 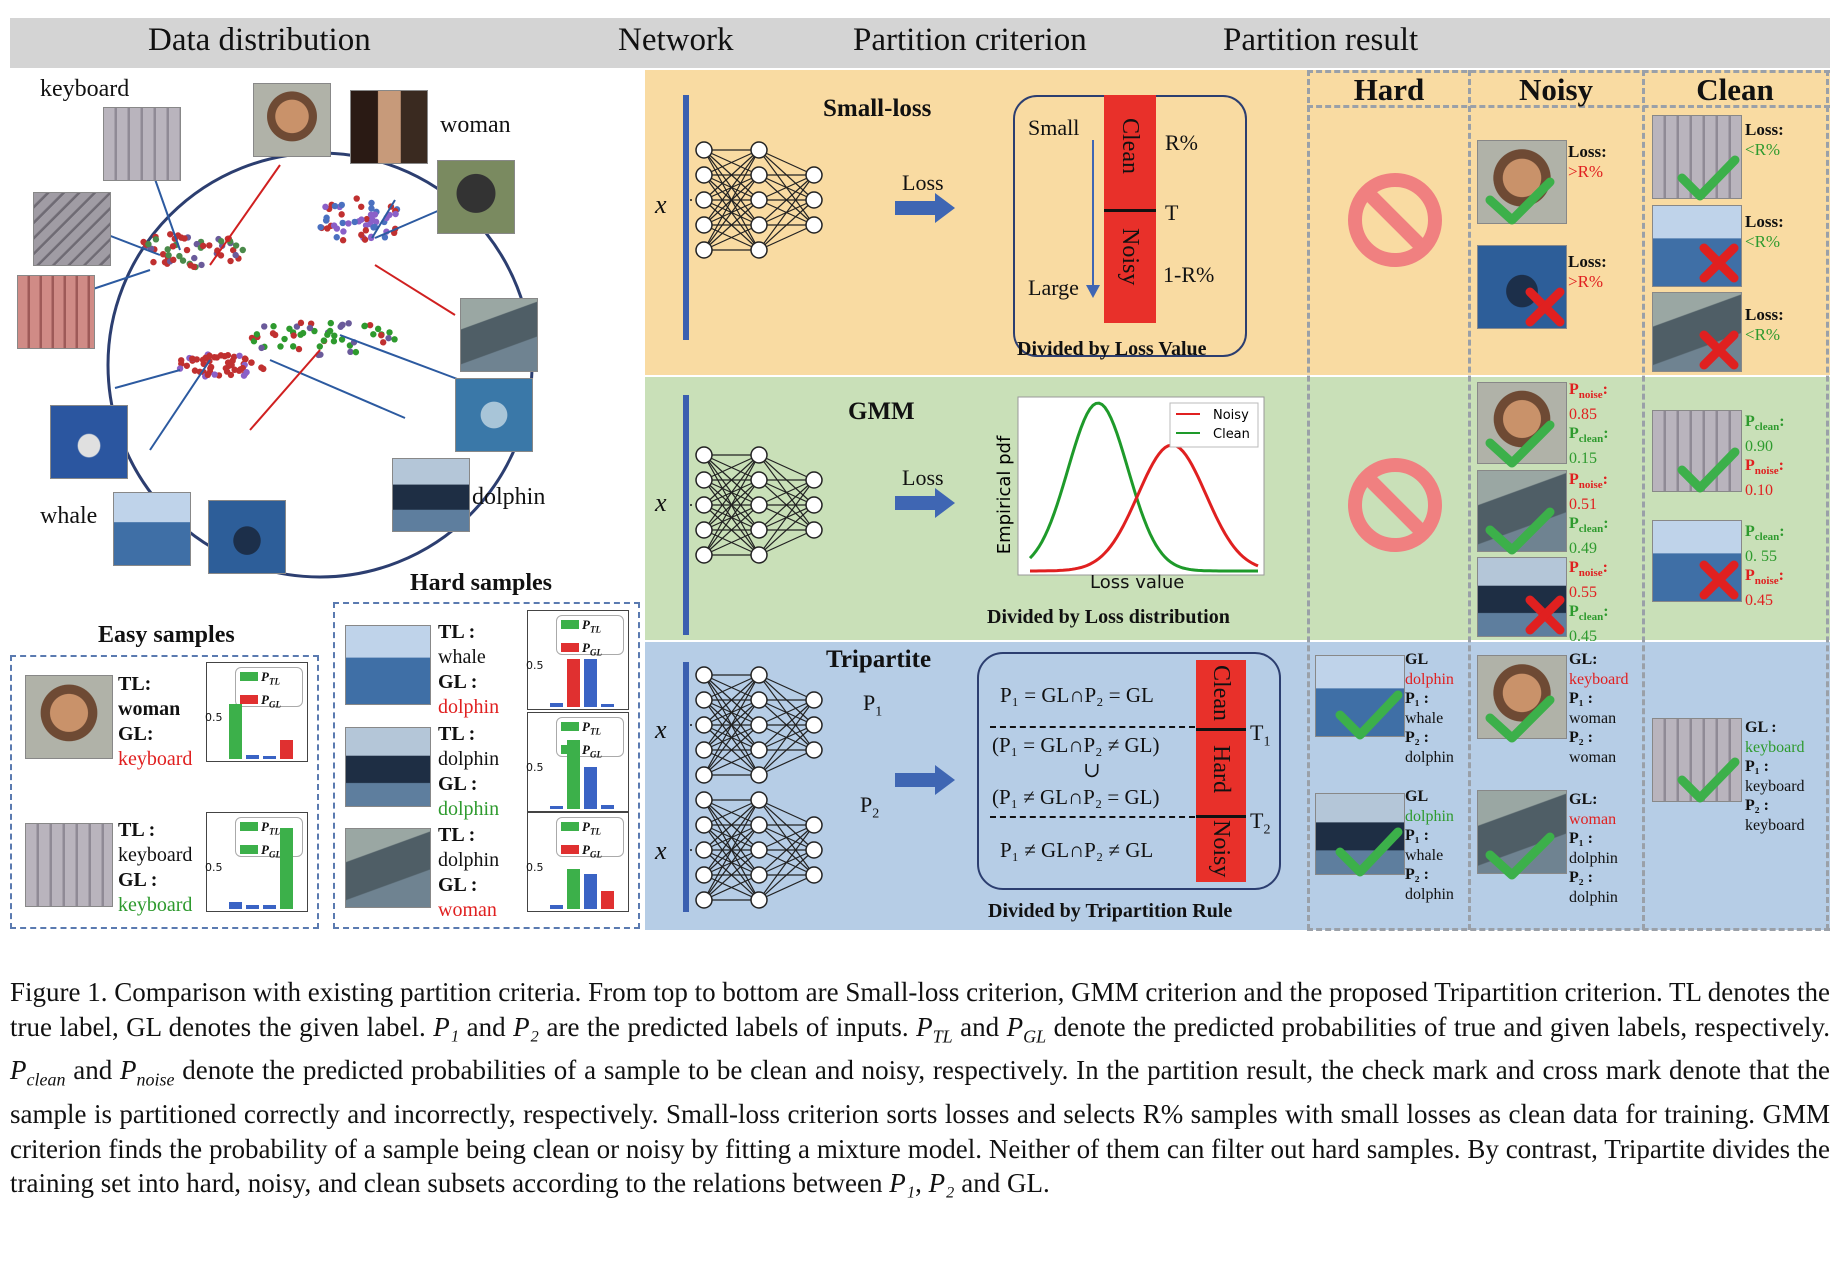 What do you see at coordinates (142, 144) in the screenshot?
I see `thumb-keyboard-top` at bounding box center [142, 144].